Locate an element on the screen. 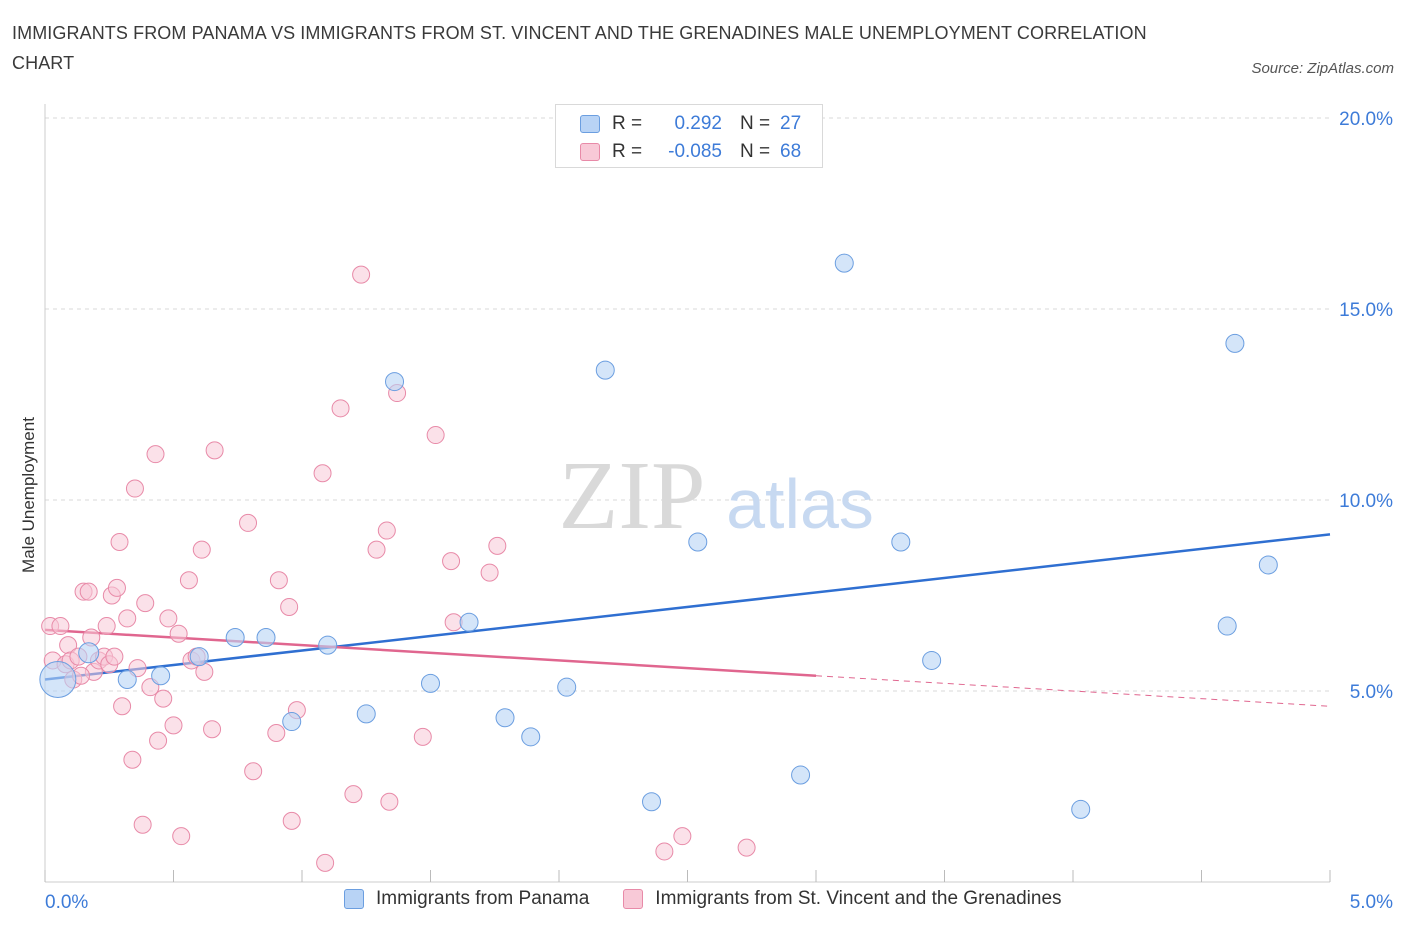 Image resolution: width=1406 pixels, height=930 pixels. correlation-legend: R = 0.292 N = 27 R = -0.085 N = 68 is located at coordinates (689, 136).